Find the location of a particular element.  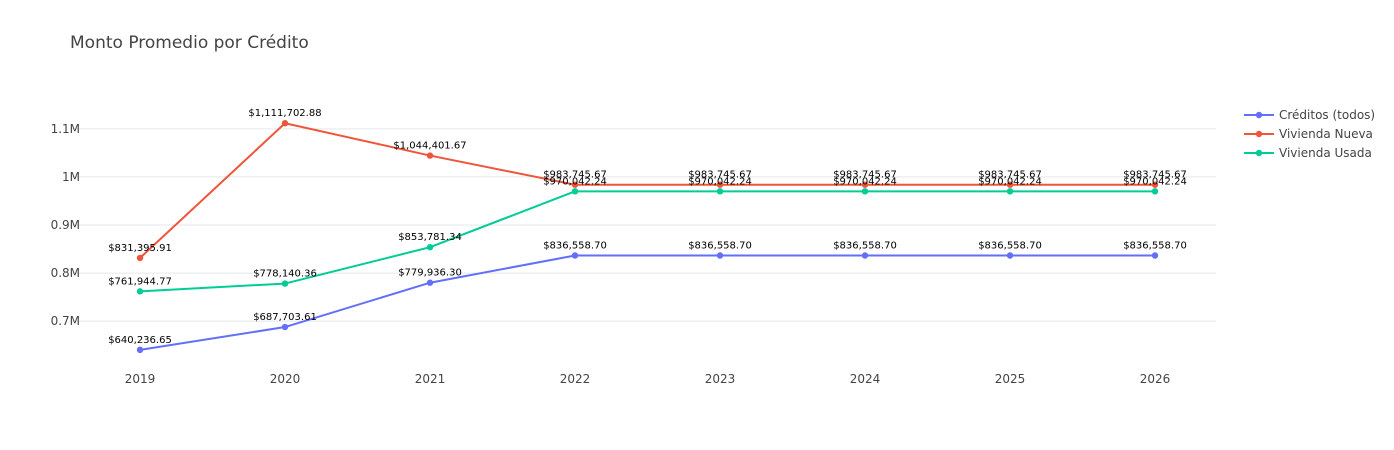

y-tick-label: 0.9M is located at coordinates (65, 225).